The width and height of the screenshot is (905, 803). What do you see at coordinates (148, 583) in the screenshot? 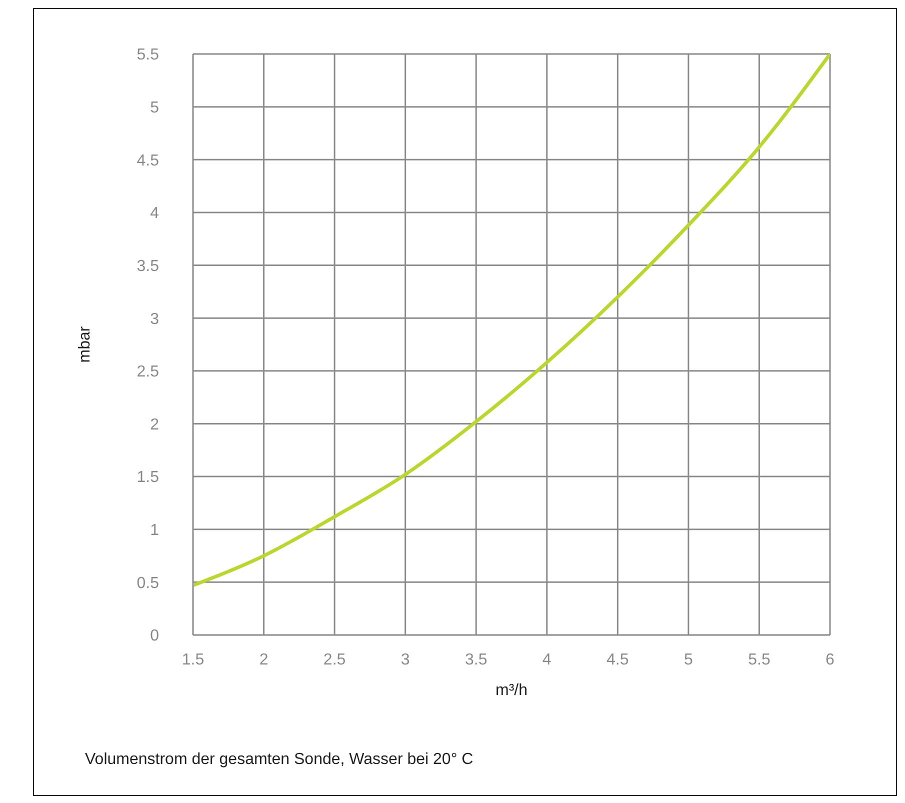
I see `y-tick-label: 0.5` at bounding box center [148, 583].